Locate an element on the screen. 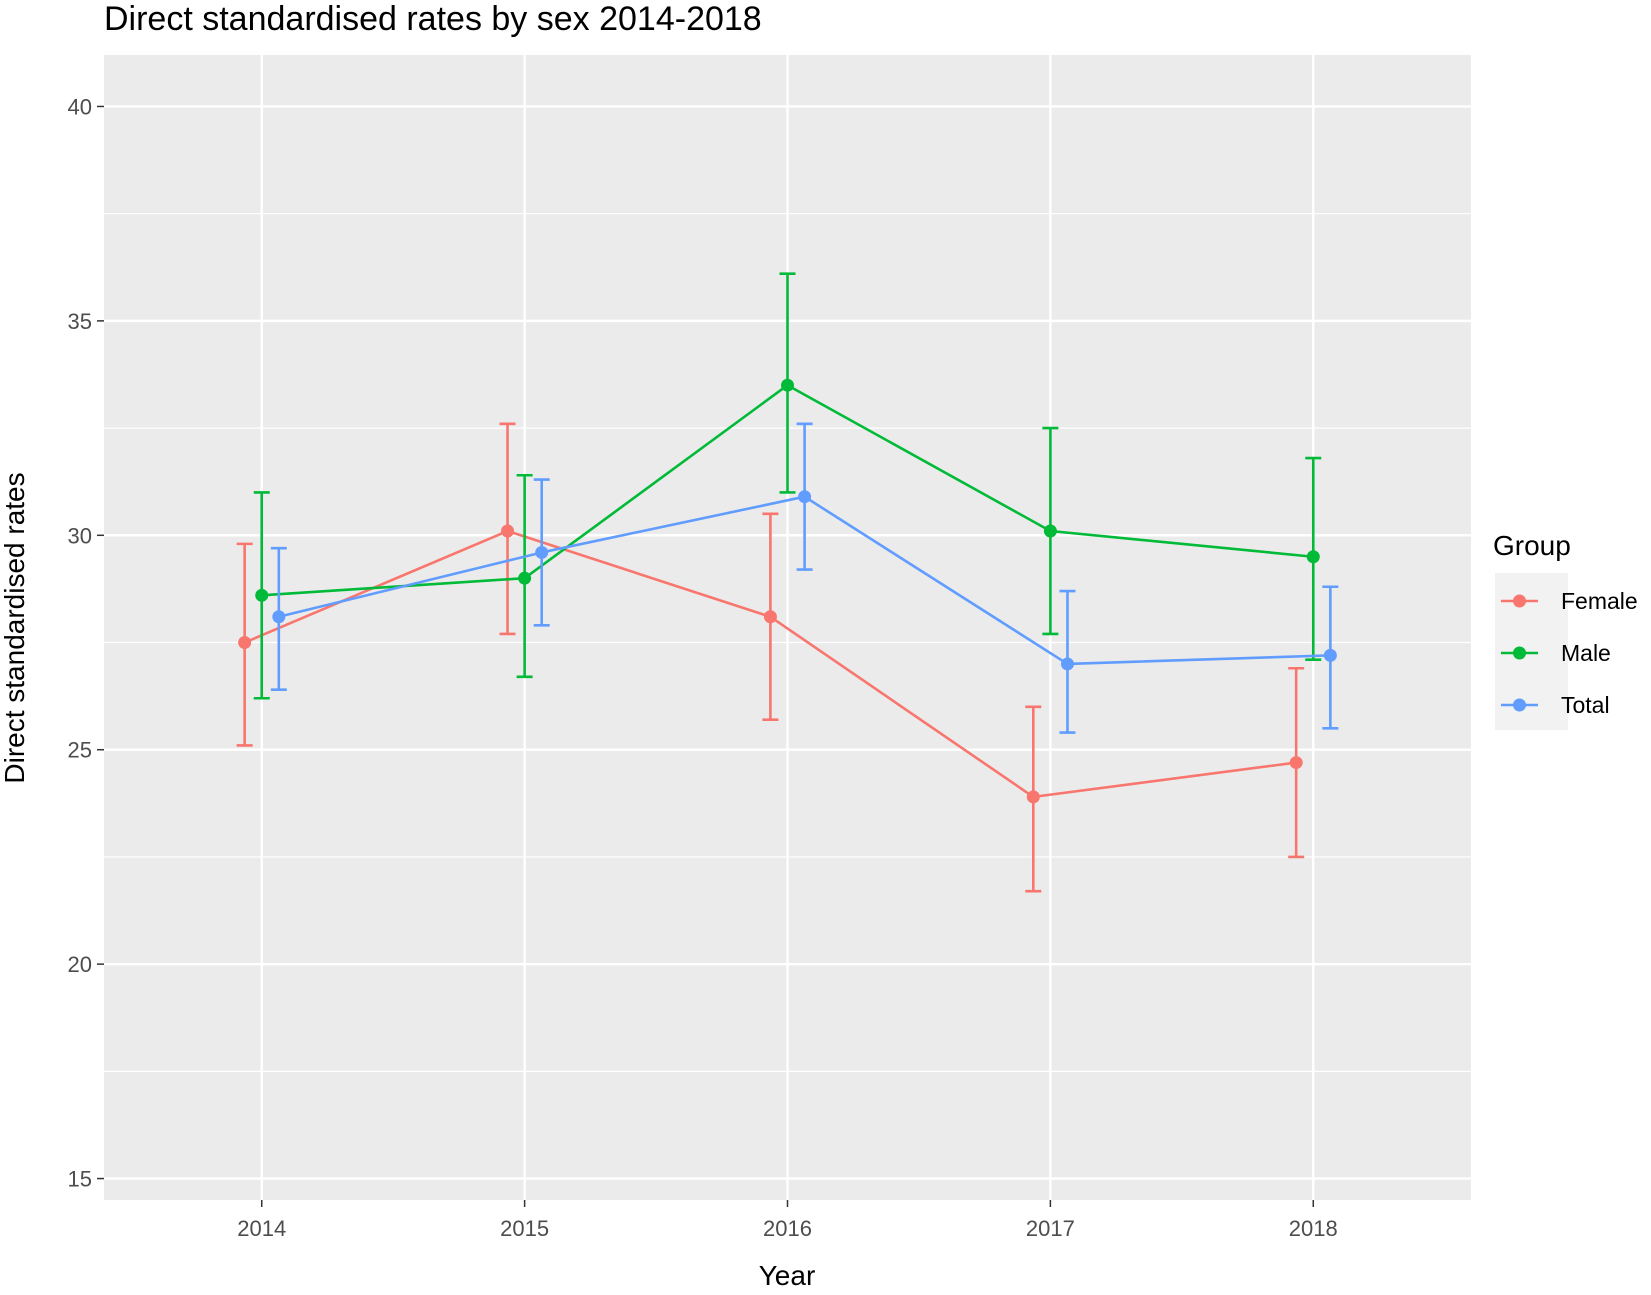 The height and width of the screenshot is (1295, 1651). legend-item-male: Male is located at coordinates (1556, 653).